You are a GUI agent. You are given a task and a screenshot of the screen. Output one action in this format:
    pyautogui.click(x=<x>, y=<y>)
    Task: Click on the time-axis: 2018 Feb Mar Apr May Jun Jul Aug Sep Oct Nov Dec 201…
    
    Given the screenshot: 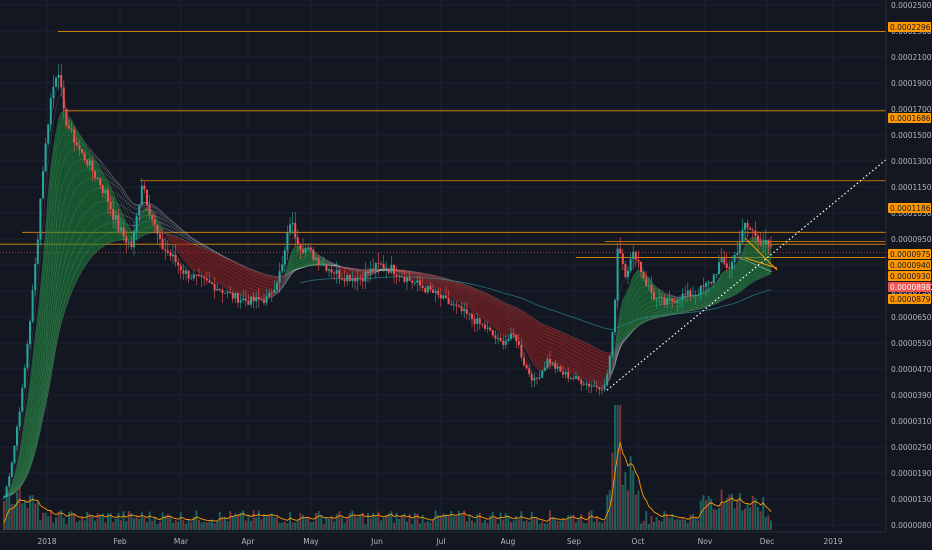 What is the action you would take?
    pyautogui.click(x=443, y=540)
    